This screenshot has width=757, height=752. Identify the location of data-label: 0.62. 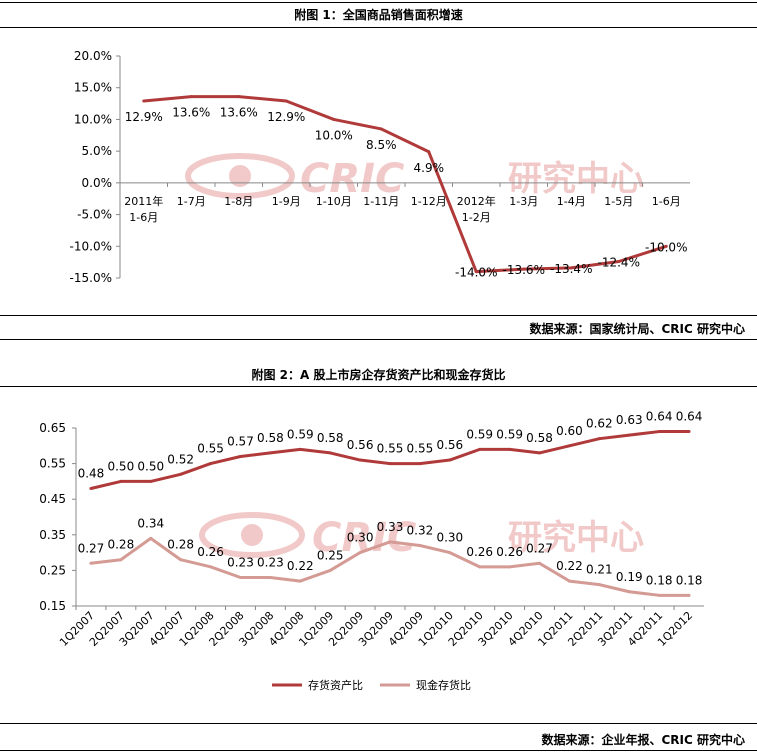
(599, 424).